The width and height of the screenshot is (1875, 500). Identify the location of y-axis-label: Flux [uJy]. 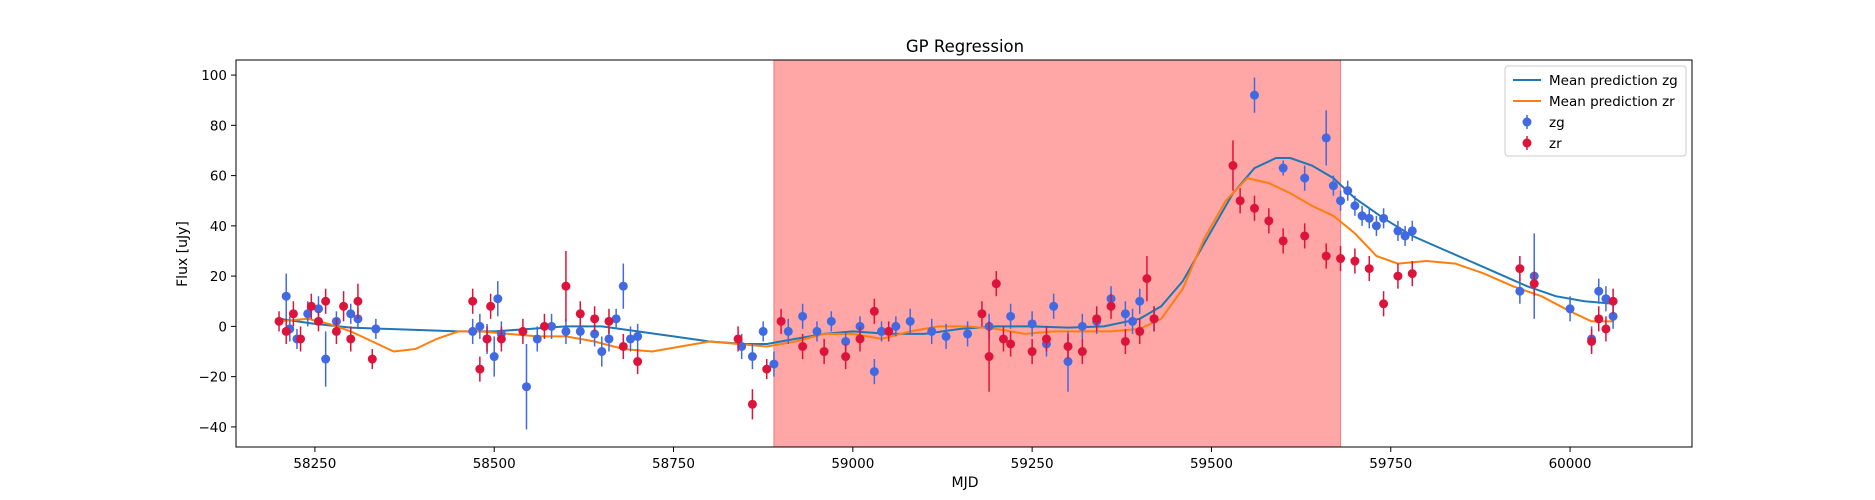
(183, 254).